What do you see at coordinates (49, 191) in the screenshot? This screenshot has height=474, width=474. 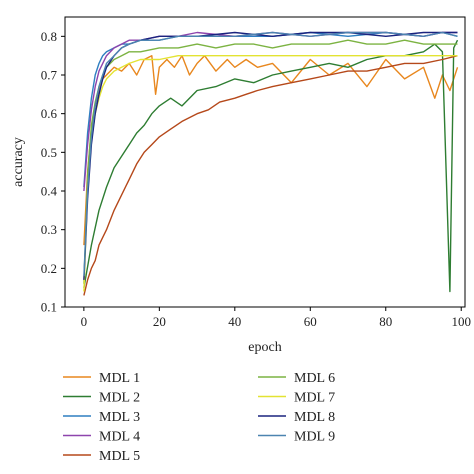 I see `y-tick-label: 0.4` at bounding box center [49, 191].